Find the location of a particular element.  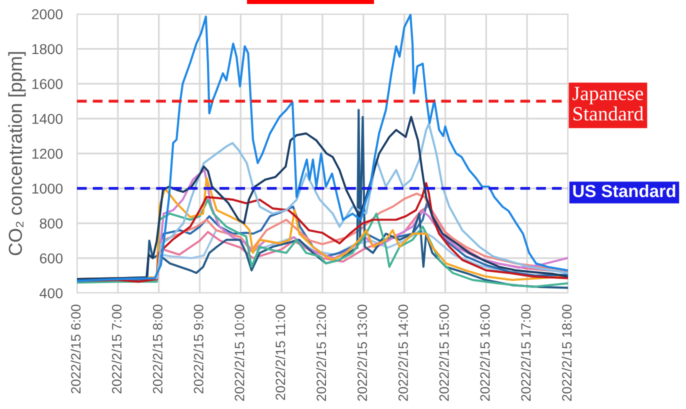

y-tick-label: 1800 is located at coordinates (47, 49).